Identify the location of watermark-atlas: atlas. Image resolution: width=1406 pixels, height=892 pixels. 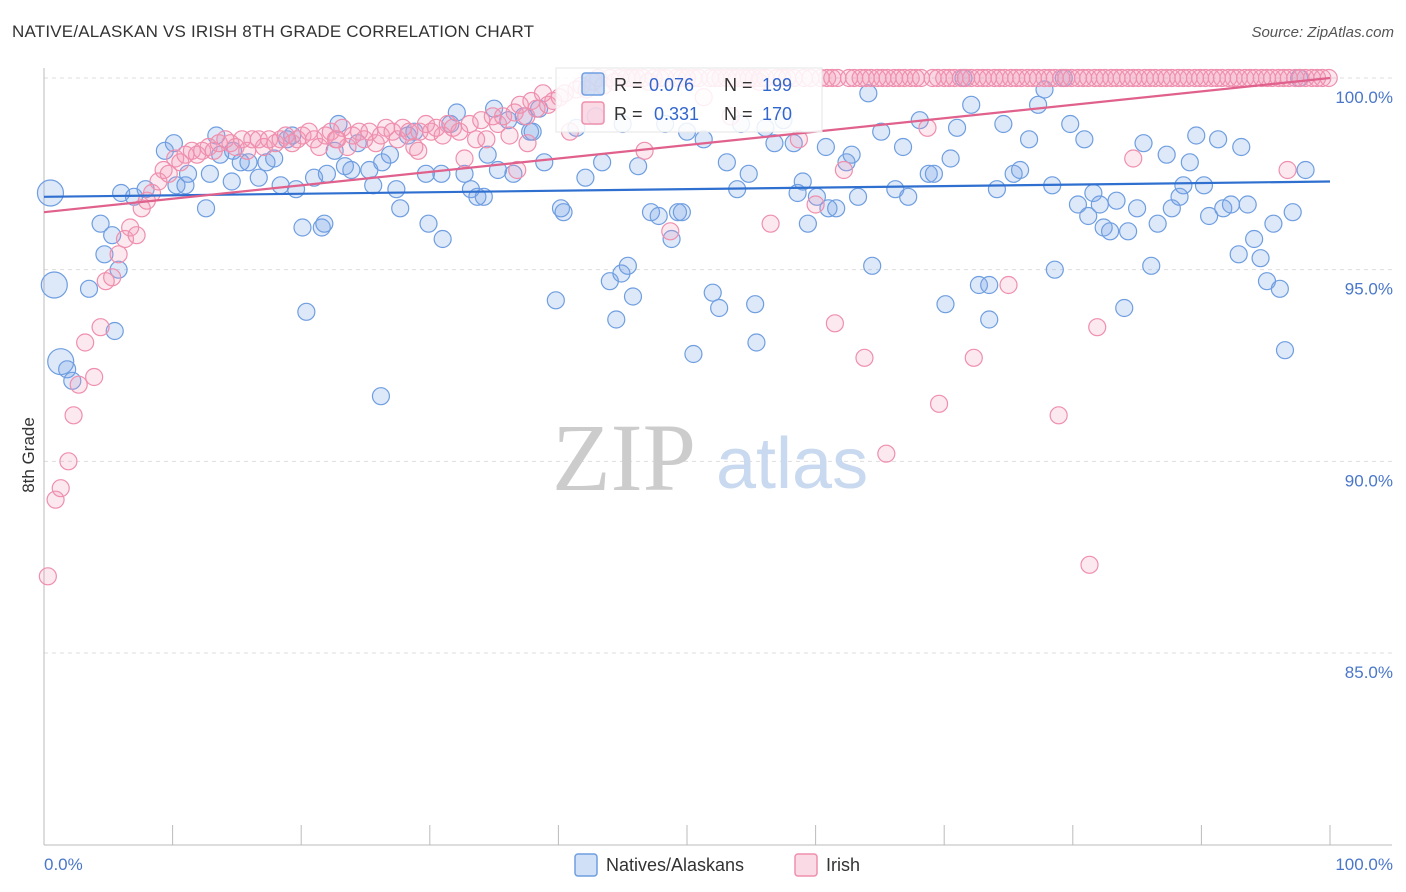
(792, 464).